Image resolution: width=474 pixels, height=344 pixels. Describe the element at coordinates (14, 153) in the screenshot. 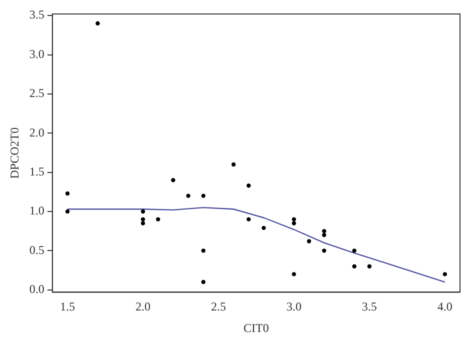

I see `y-axis-title: DPCO2T0` at that location.